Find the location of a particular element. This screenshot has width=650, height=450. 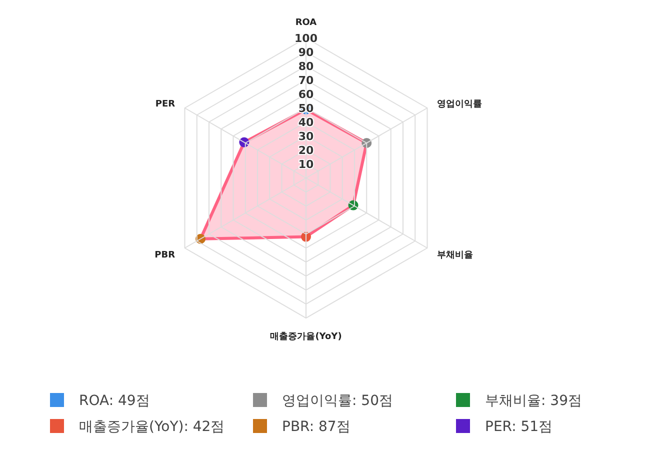

y-tick-label: 60 is located at coordinates (306, 94).